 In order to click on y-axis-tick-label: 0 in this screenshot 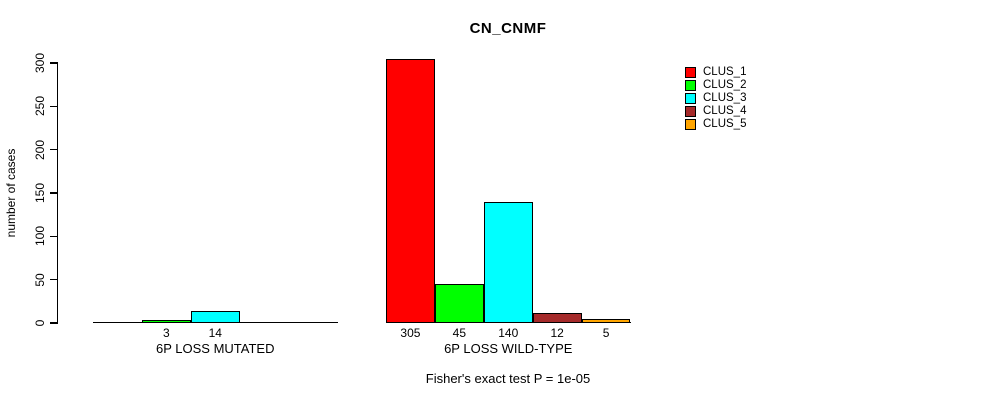, I will do `click(40, 323)`.